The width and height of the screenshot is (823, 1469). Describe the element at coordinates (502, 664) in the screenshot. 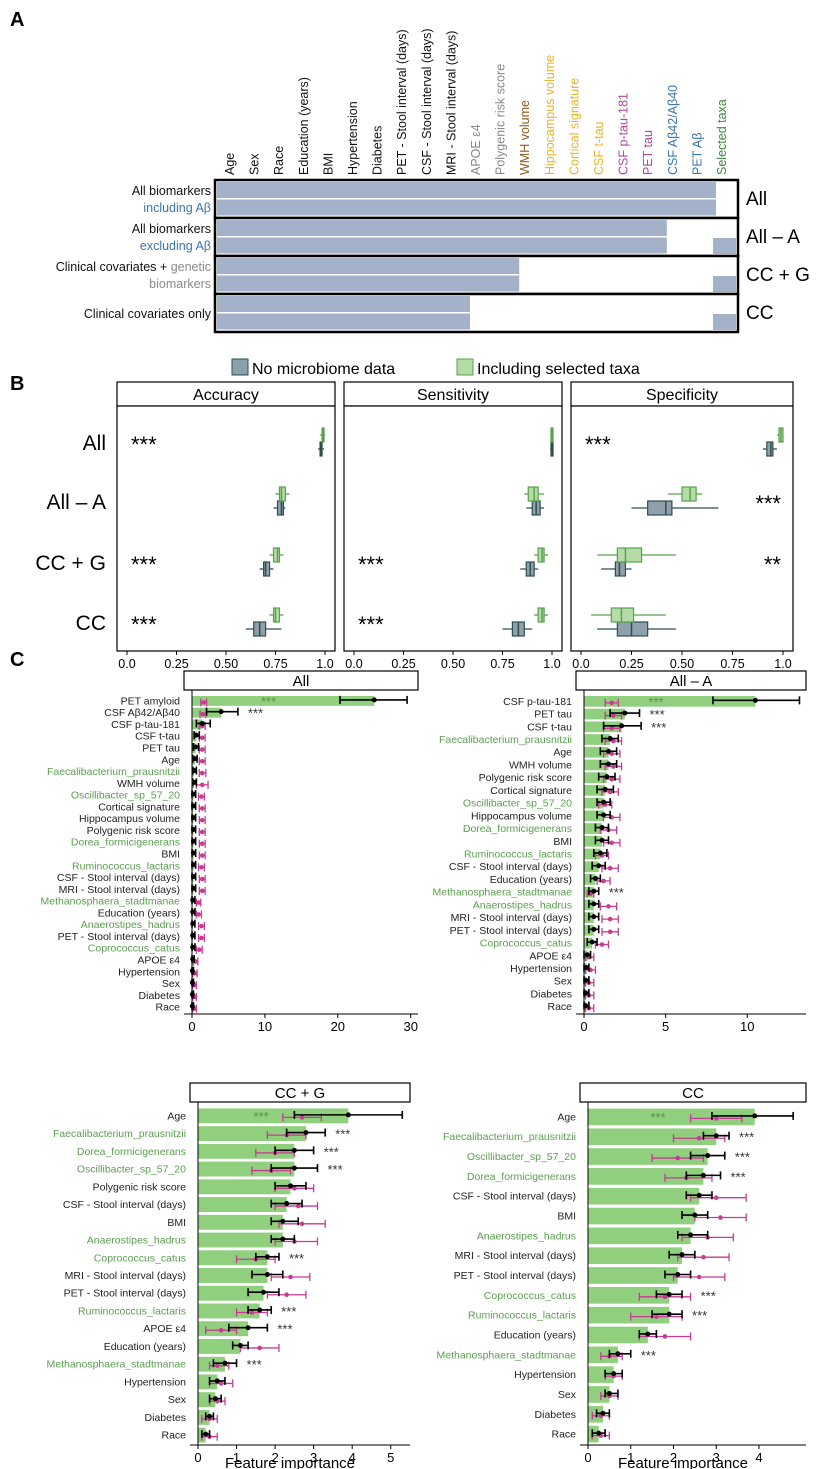

I see `x-tick-label: 0.75` at that location.